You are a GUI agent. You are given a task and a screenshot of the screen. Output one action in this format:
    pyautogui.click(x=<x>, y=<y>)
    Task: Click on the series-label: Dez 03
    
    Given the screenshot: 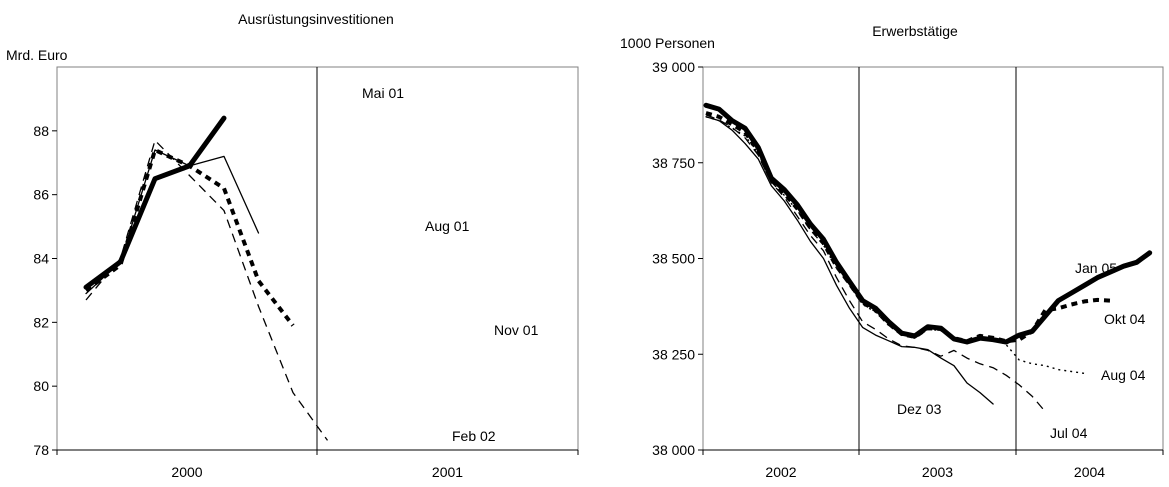 What is the action you would take?
    pyautogui.click(x=919, y=409)
    